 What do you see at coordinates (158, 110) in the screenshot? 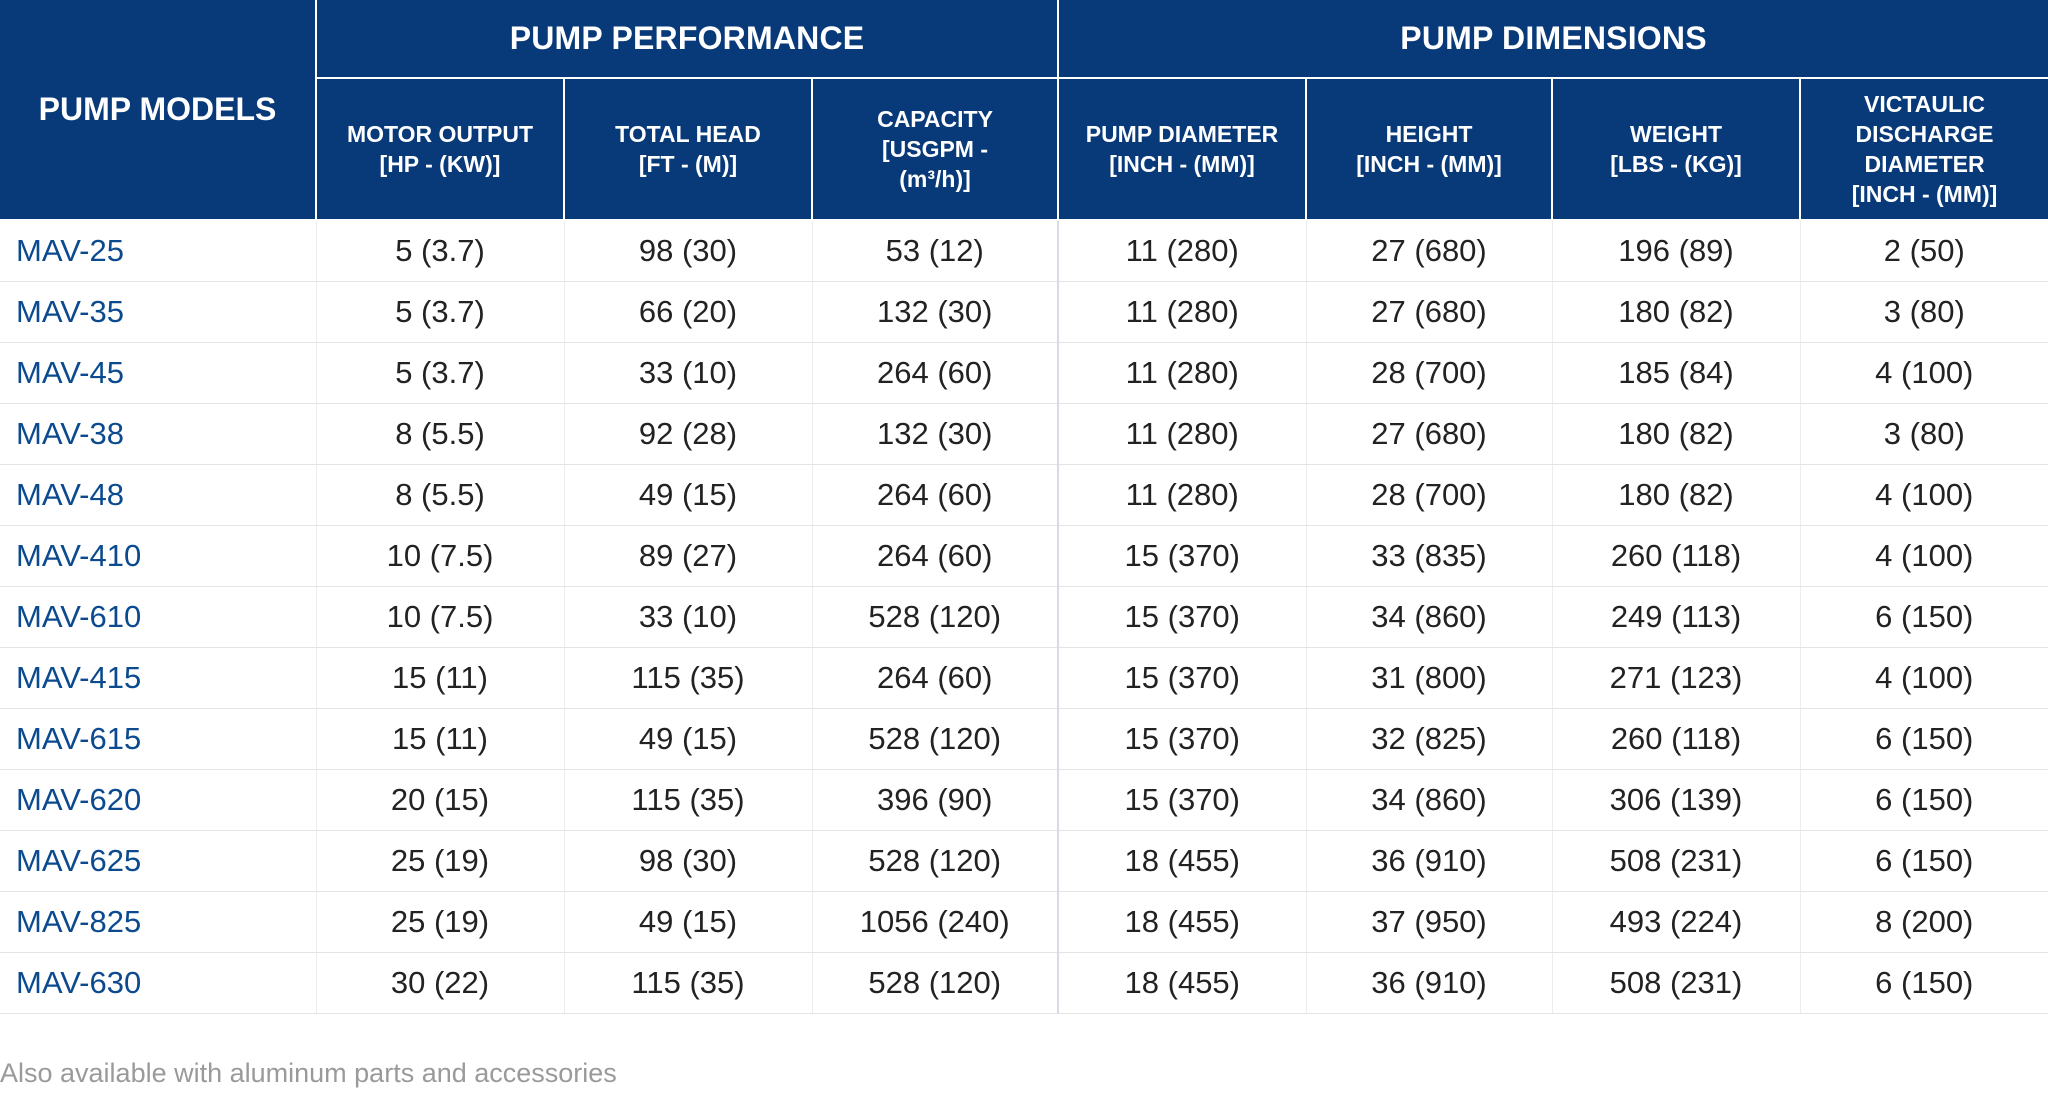
I see `pump-models-header: PUMP MODELS` at bounding box center [158, 110].